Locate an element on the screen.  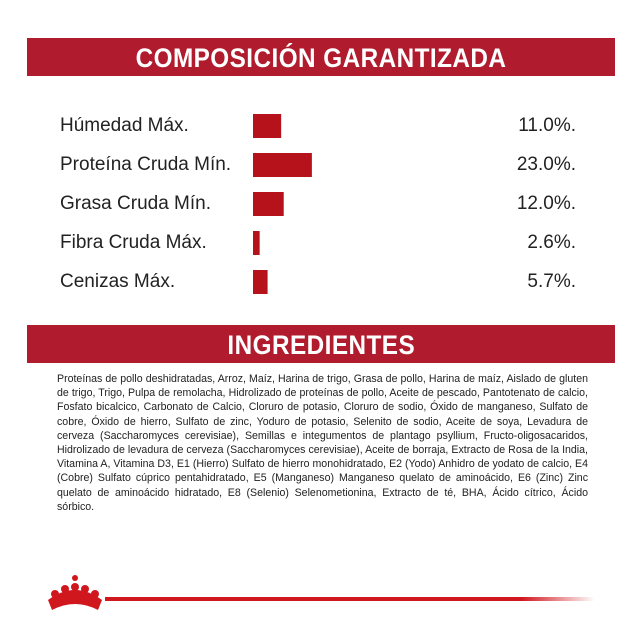
category-label: Húmedad Máx. is located at coordinates (124, 125).